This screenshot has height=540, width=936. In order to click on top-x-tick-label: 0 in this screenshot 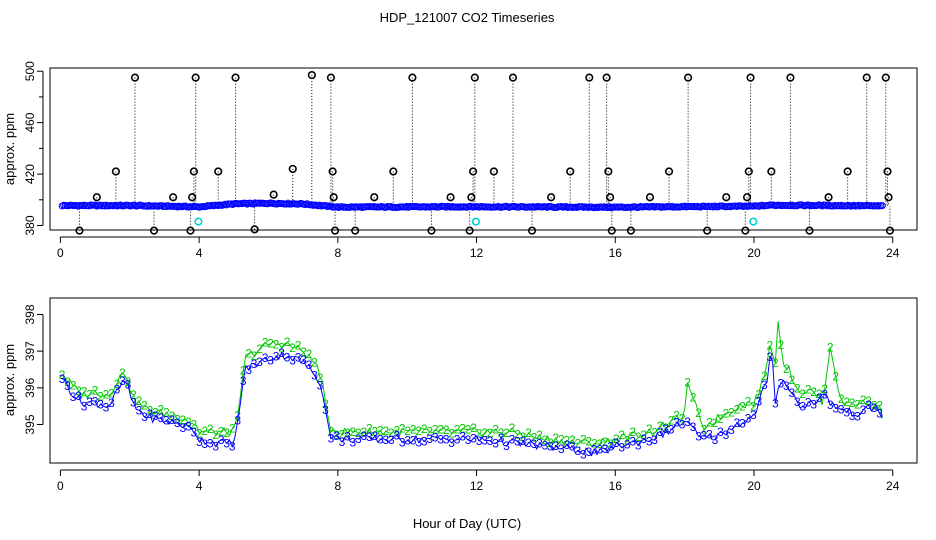, I will do `click(60, 253)`.